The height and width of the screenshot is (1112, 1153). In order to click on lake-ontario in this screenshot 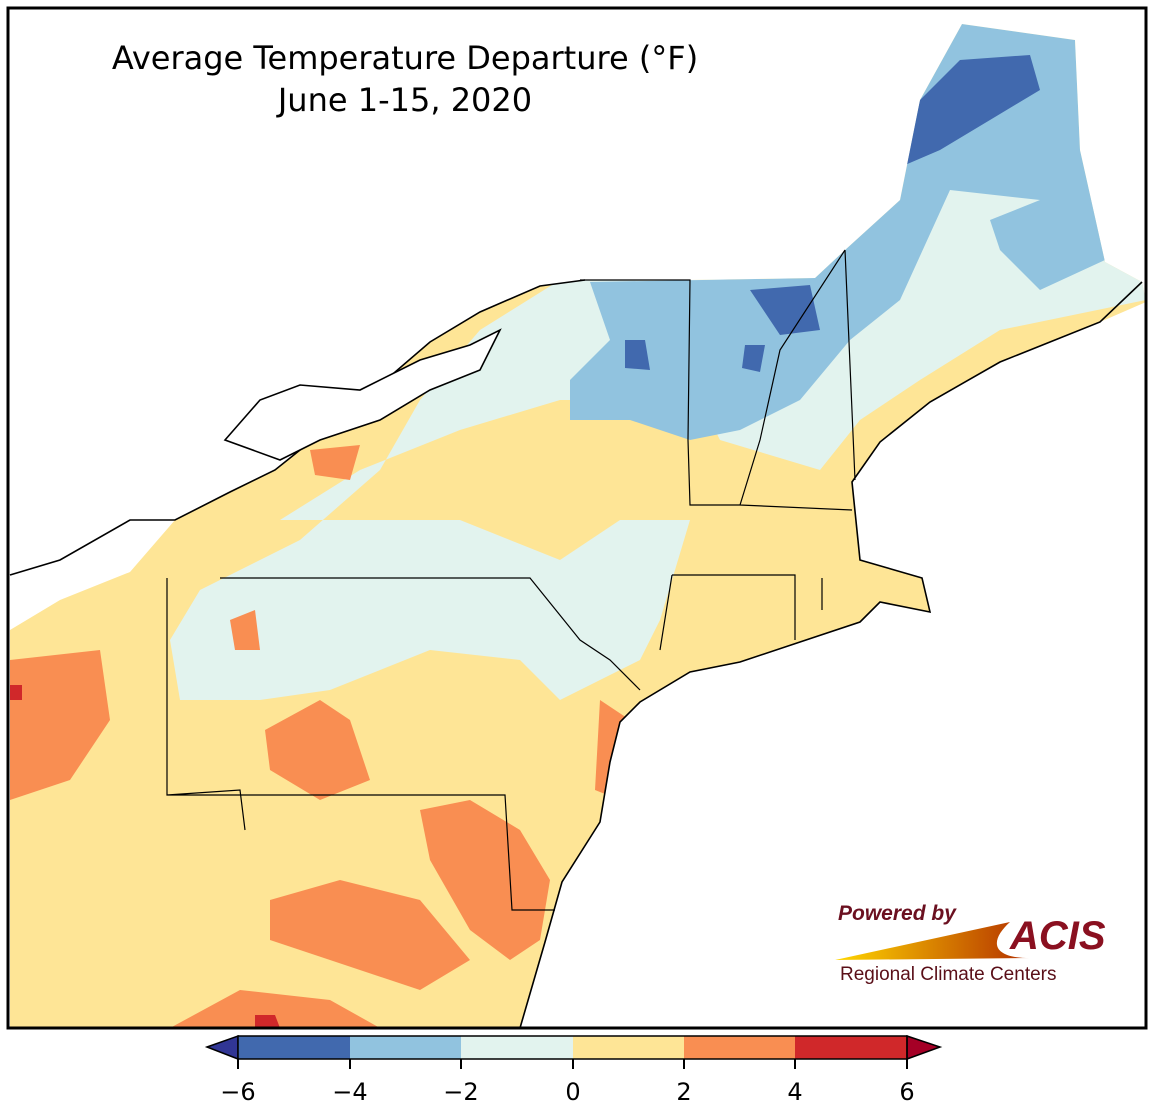, I will do `click(362, 394)`.